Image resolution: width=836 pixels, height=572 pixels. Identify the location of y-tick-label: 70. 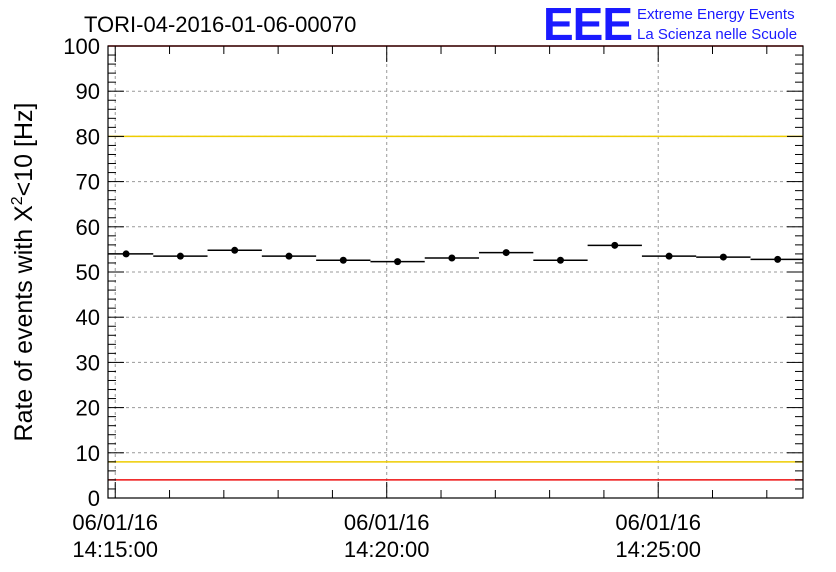
(88, 182).